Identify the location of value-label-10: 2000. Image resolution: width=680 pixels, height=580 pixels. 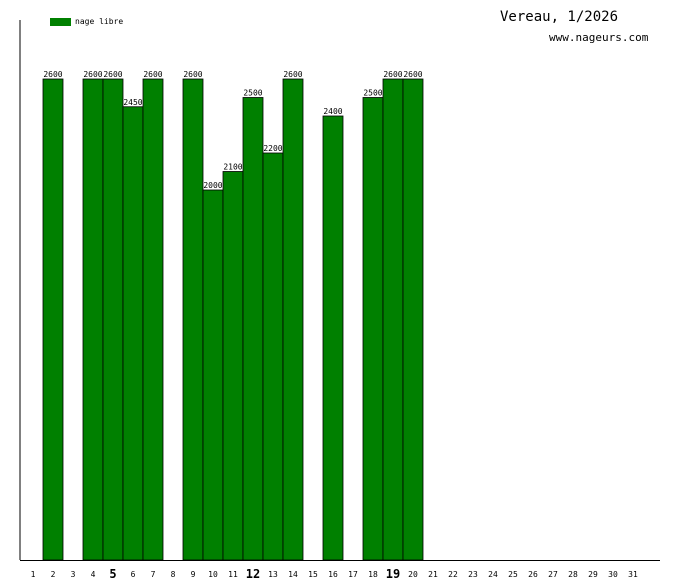
(212, 185).